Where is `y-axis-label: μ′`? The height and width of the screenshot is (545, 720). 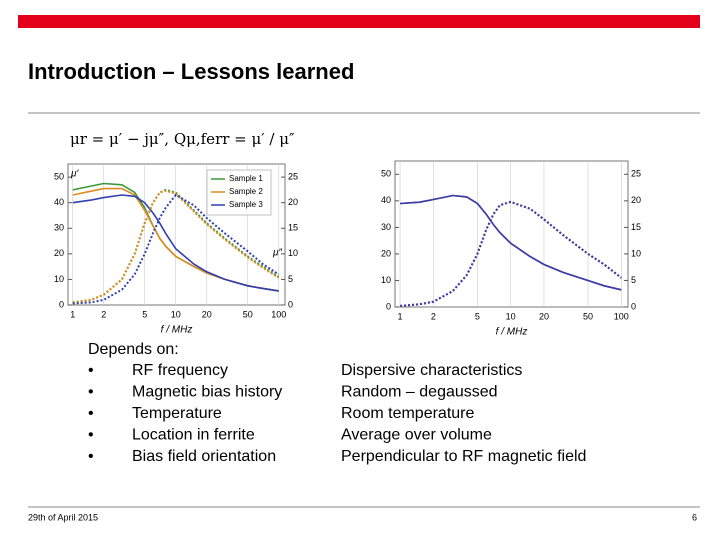
y-axis-label: μ′ is located at coordinates (74, 174).